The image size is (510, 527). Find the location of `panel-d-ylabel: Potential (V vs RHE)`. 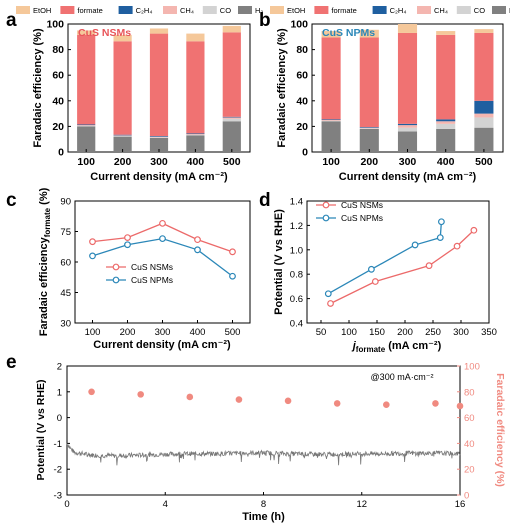

panel-d-ylabel: Potential (V vs RHE) is located at coordinates (279, 262).